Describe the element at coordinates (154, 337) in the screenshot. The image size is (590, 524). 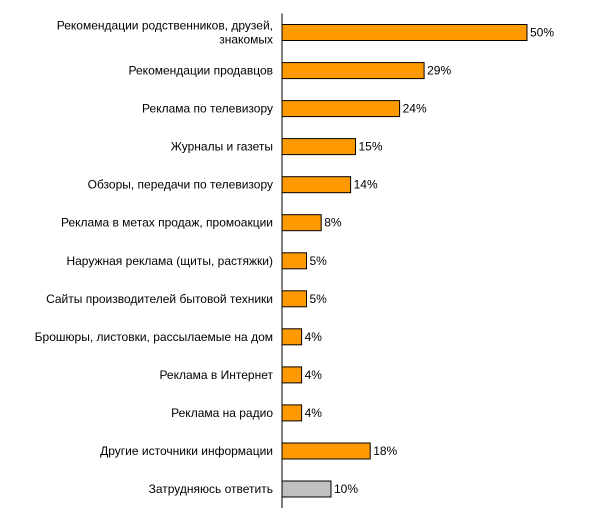
I see `category-label: Брошюры, листовки, рассылаемые на дом` at that location.